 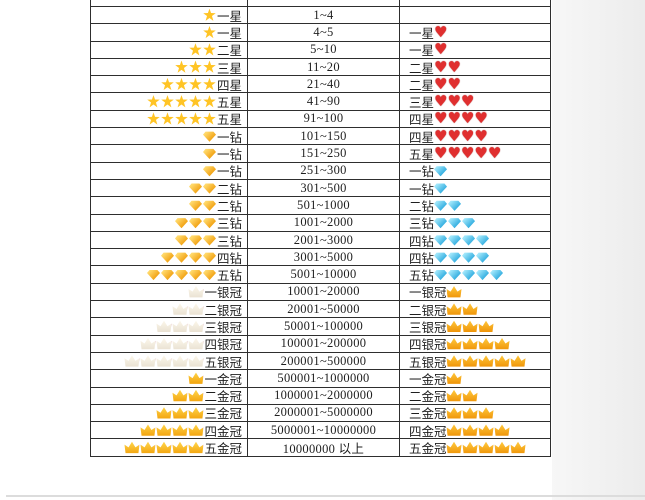 What do you see at coordinates (428, 414) in the screenshot?
I see `equivalent-label: 三金冠` at bounding box center [428, 414].